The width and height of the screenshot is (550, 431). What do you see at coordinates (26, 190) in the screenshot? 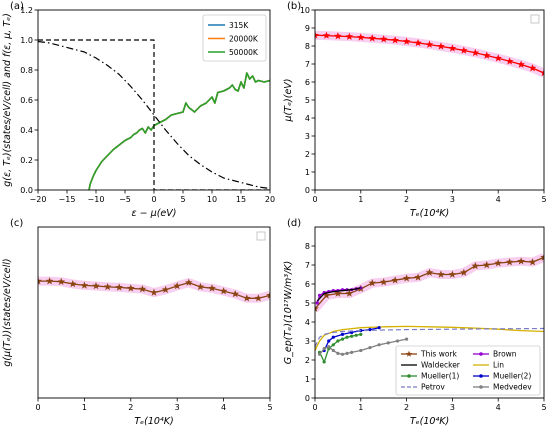
I see `y-tick-label: 0.0` at bounding box center [26, 190].